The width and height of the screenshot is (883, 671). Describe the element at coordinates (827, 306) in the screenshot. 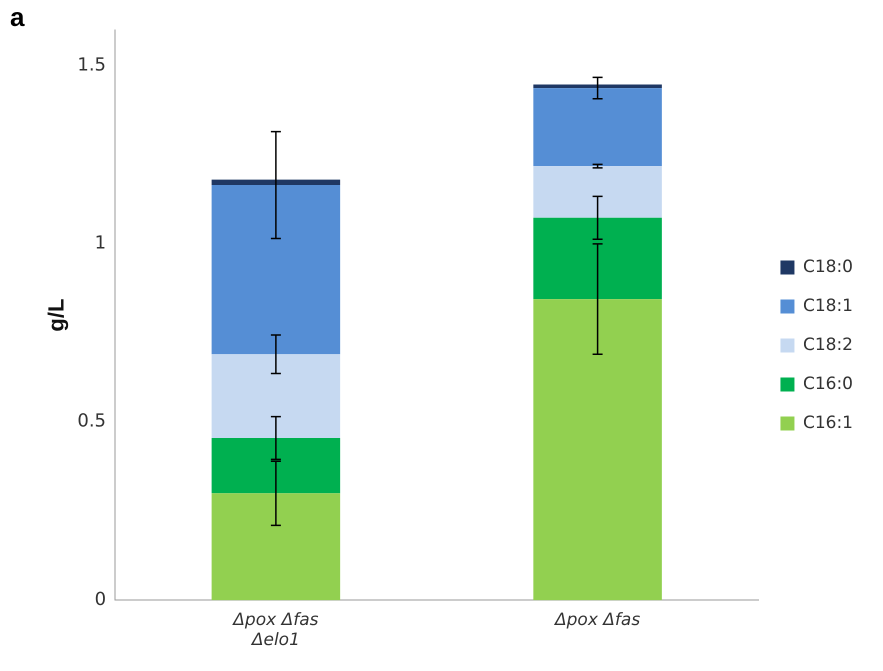

I see `legend-label: C18:1` at that location.